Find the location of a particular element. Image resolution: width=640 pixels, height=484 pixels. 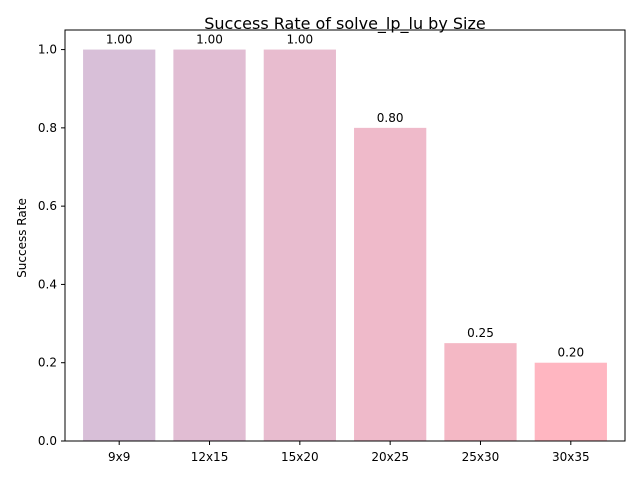

x-axis: 9x9 12x15 15x20 20x25 25x30 30x35 is located at coordinates (349, 452).